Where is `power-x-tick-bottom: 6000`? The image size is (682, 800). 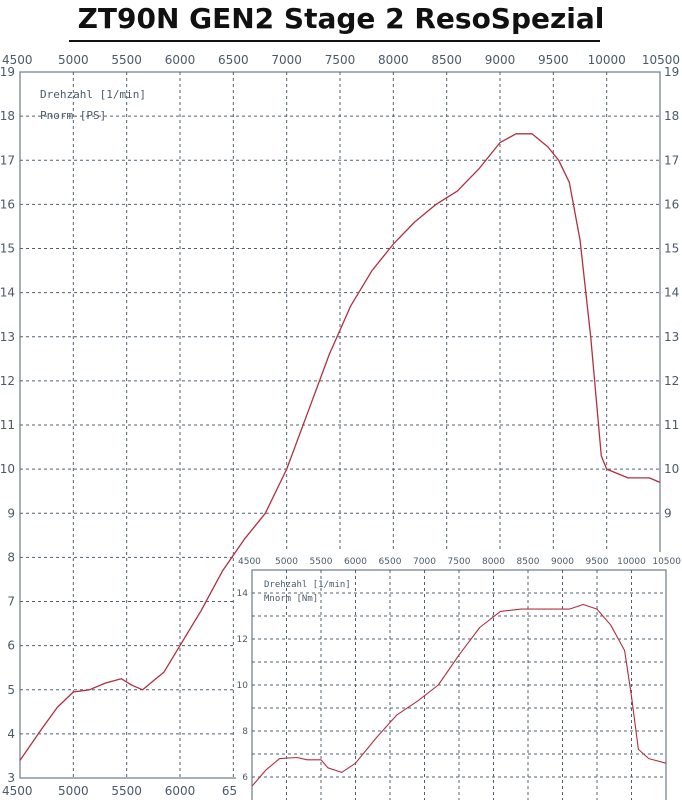 power-x-tick-bottom: 6000 is located at coordinates (180, 791).